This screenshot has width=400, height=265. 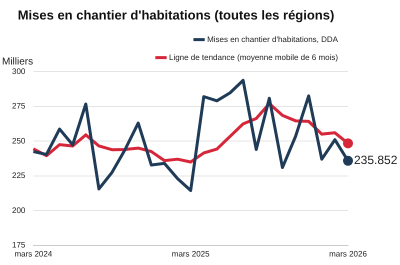 What do you see at coordinates (18, 62) in the screenshot?
I see `y-axis-title: Milliers` at bounding box center [18, 62].